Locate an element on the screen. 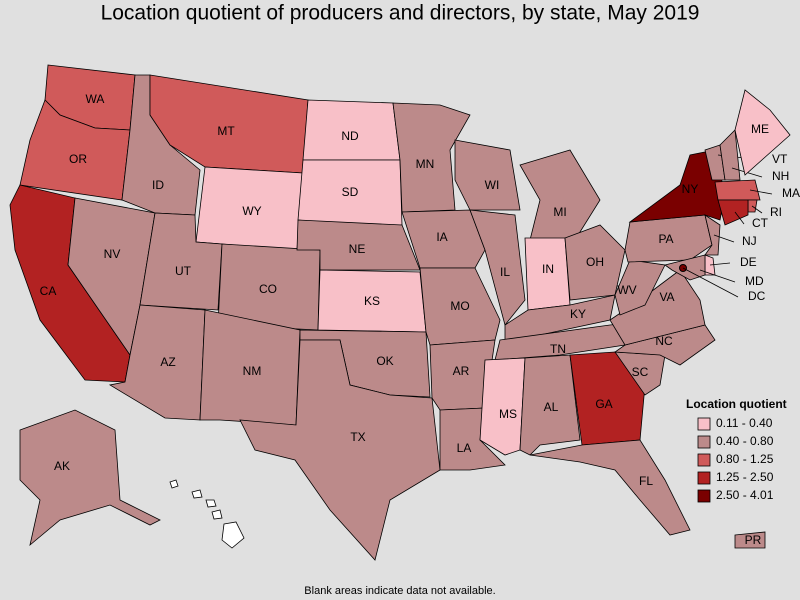 Image resolution: width=800 pixels, height=600 pixels. state-label: FL is located at coordinates (646, 481).